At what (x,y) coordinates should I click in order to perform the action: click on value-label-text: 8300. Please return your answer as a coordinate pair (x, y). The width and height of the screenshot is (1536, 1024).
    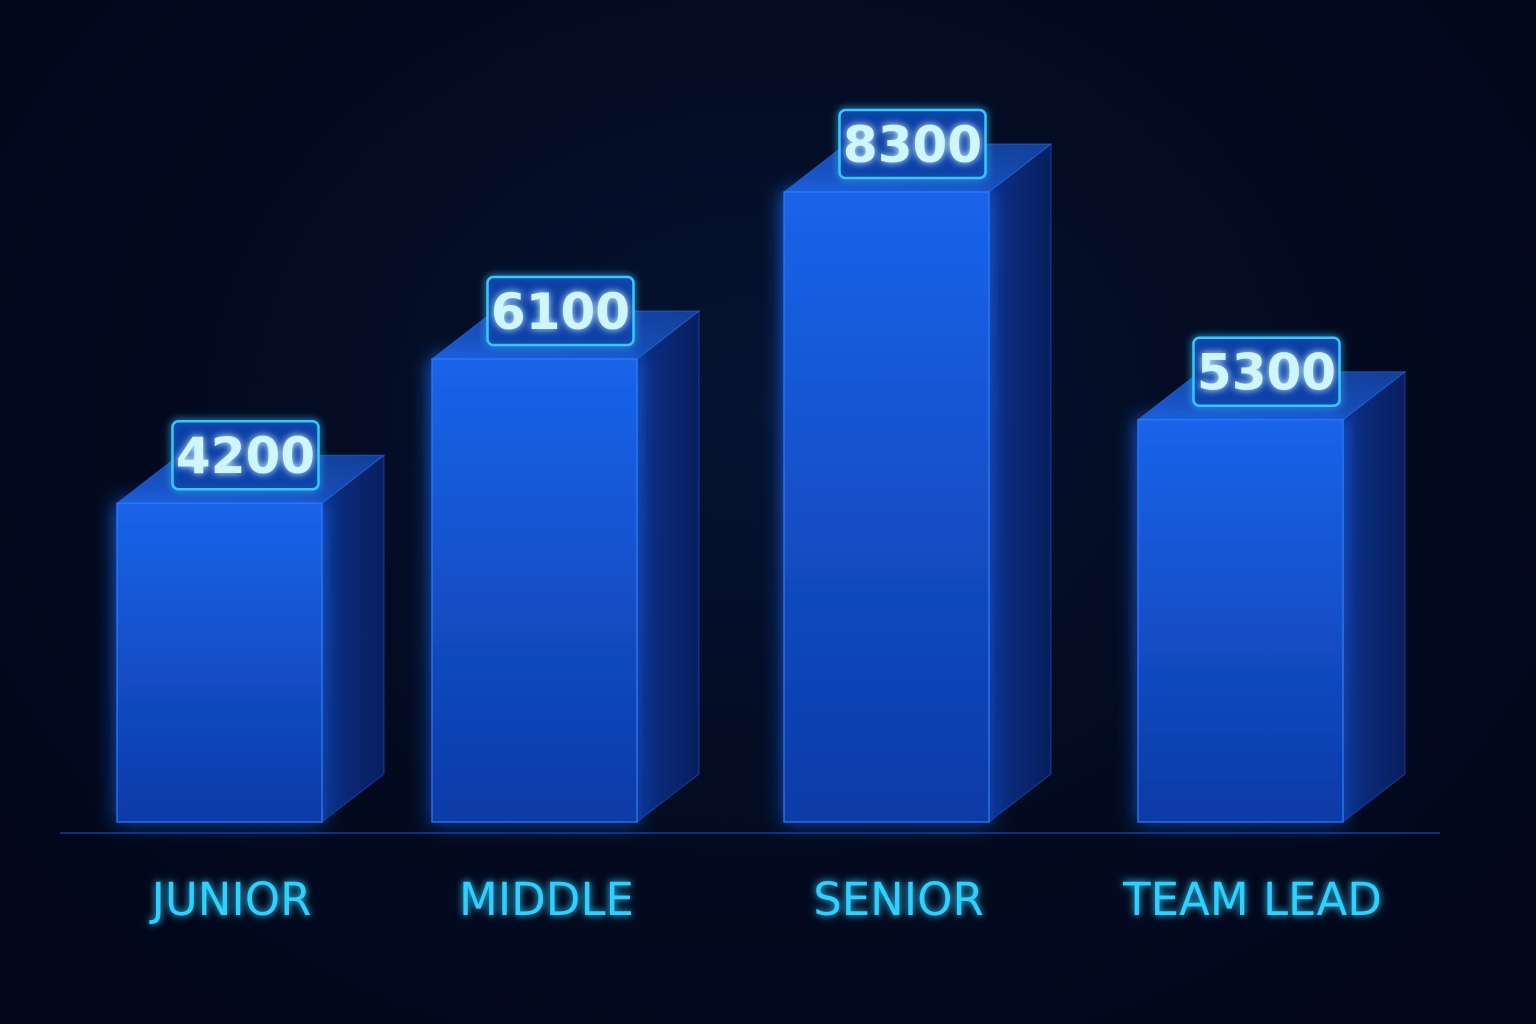
    Looking at the image, I should click on (912, 145).